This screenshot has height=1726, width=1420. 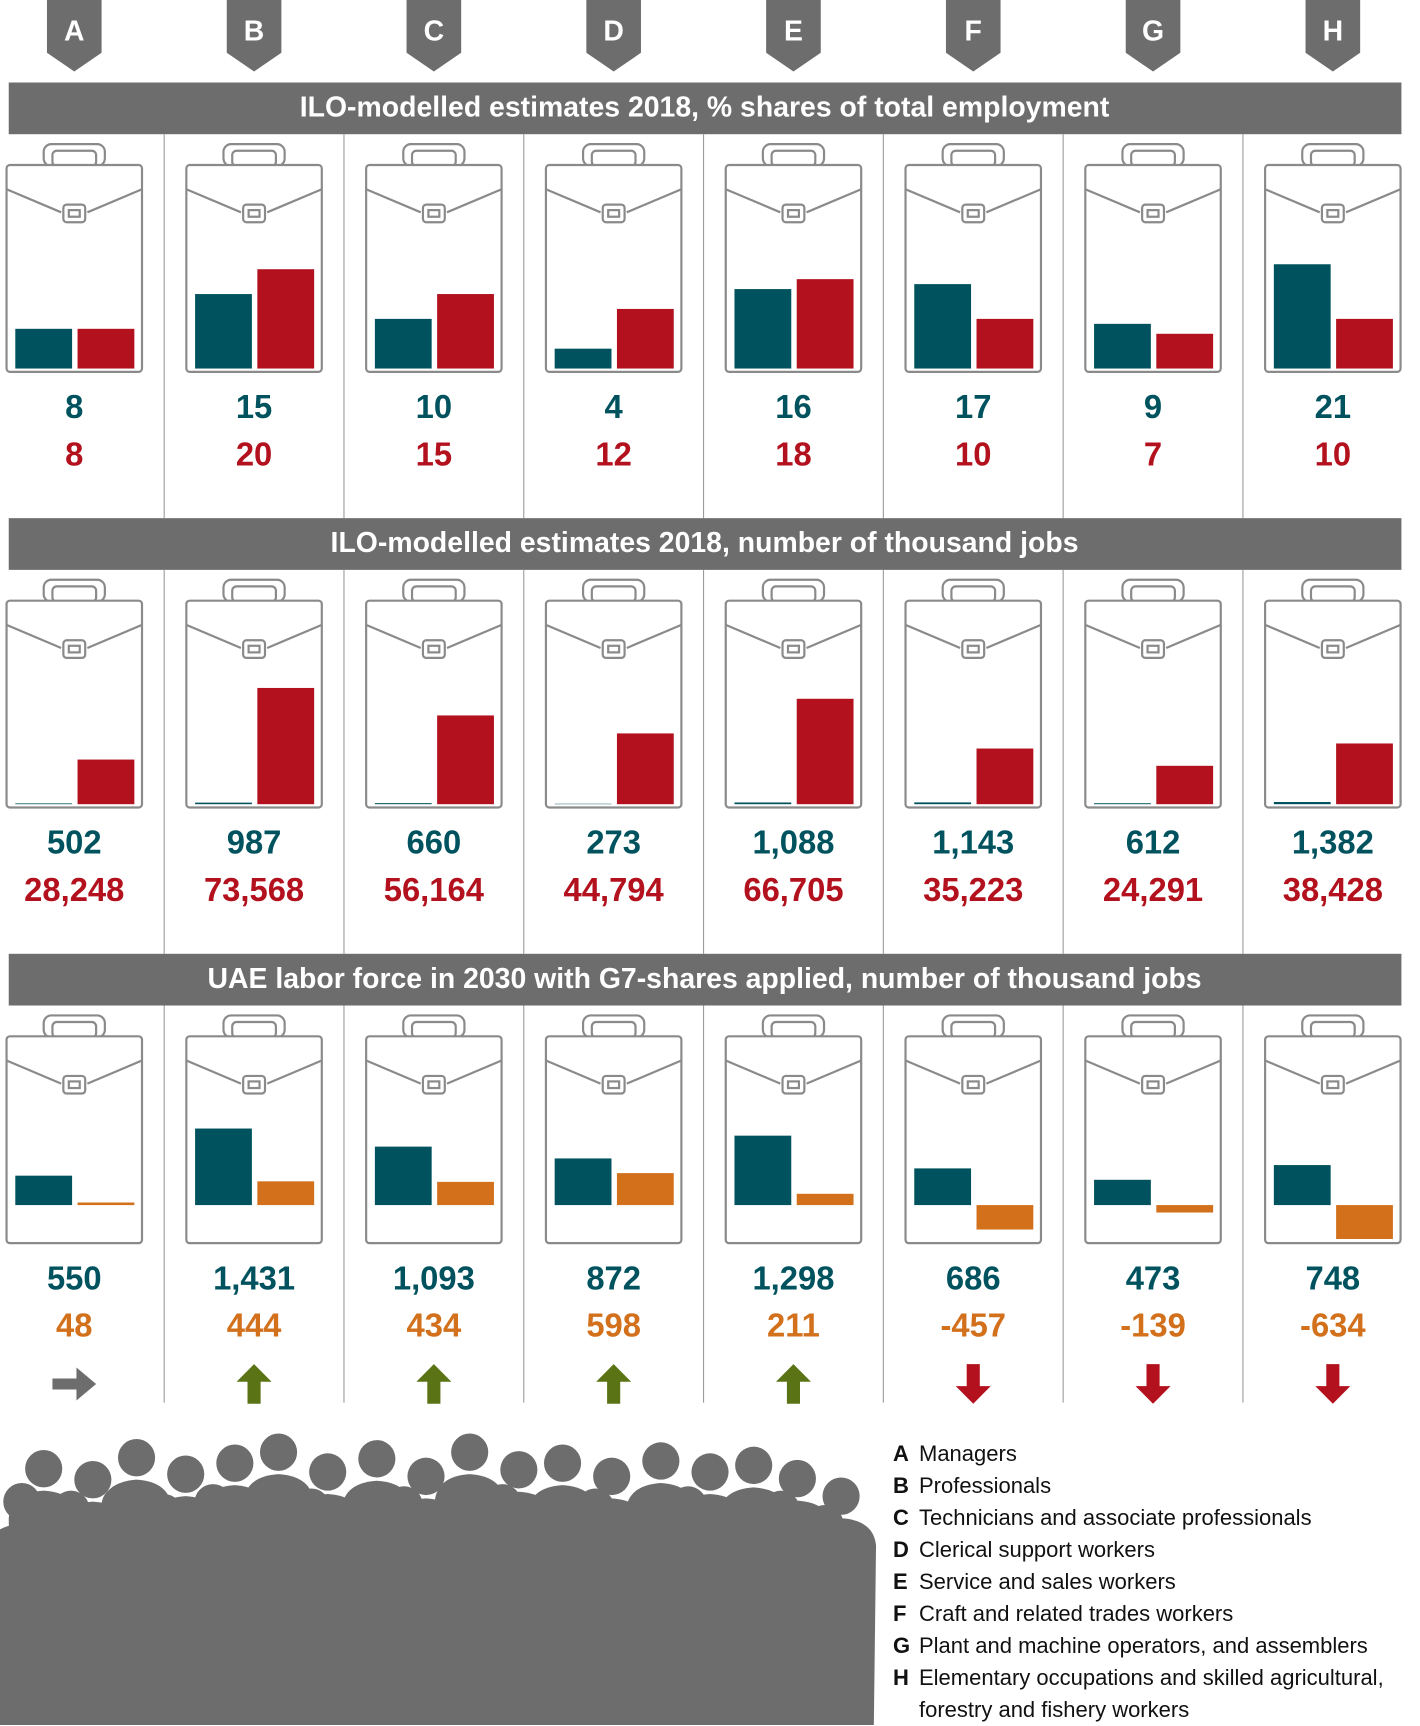 I want to click on value-label: 20, so click(x=254, y=453).